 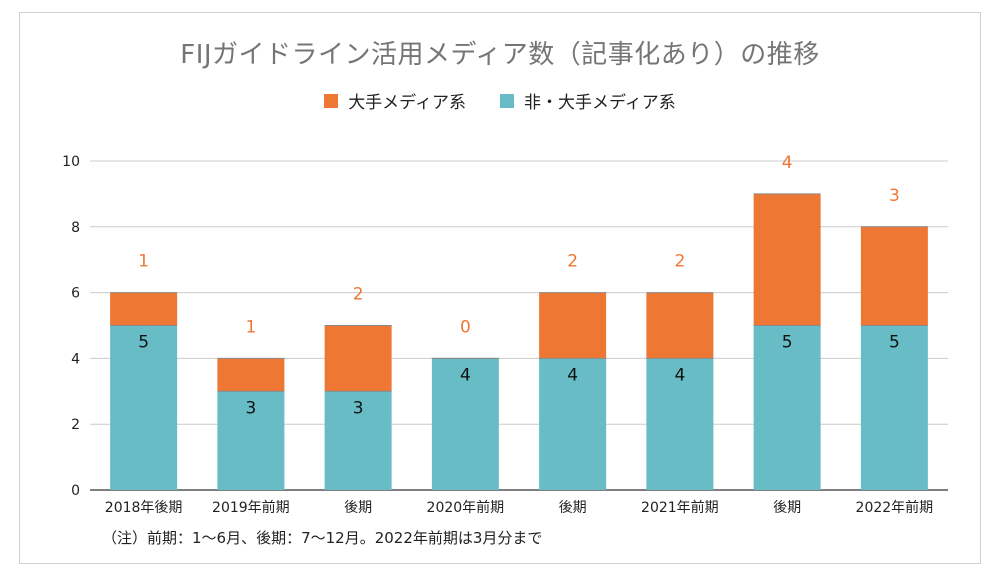 I want to click on x-tick-label: 2022年前期, so click(x=895, y=507).